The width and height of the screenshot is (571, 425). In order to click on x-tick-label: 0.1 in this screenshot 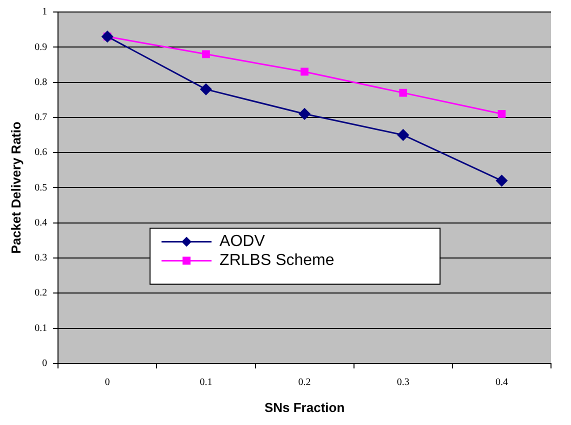, I will do `click(206, 382)`.